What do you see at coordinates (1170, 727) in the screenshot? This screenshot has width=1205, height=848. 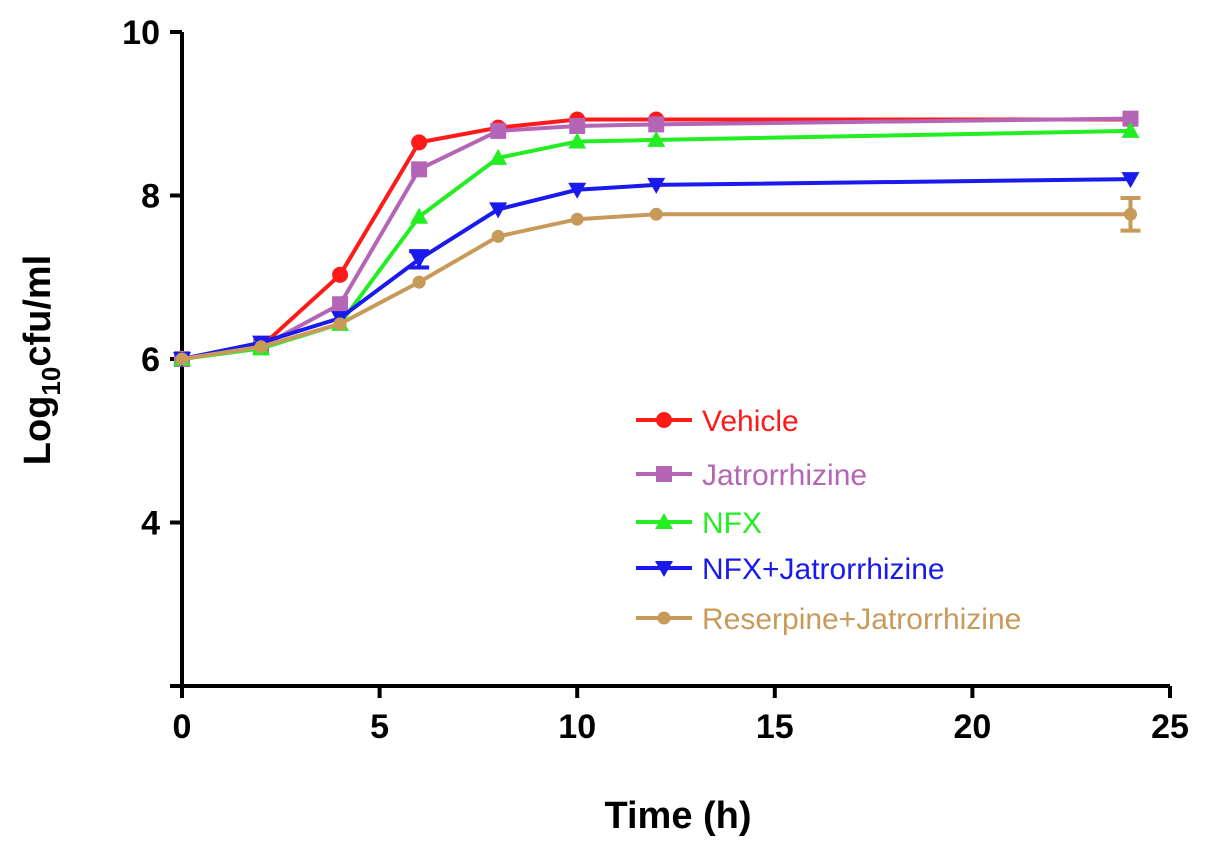 I see `x-tick-label: 25` at bounding box center [1170, 727].